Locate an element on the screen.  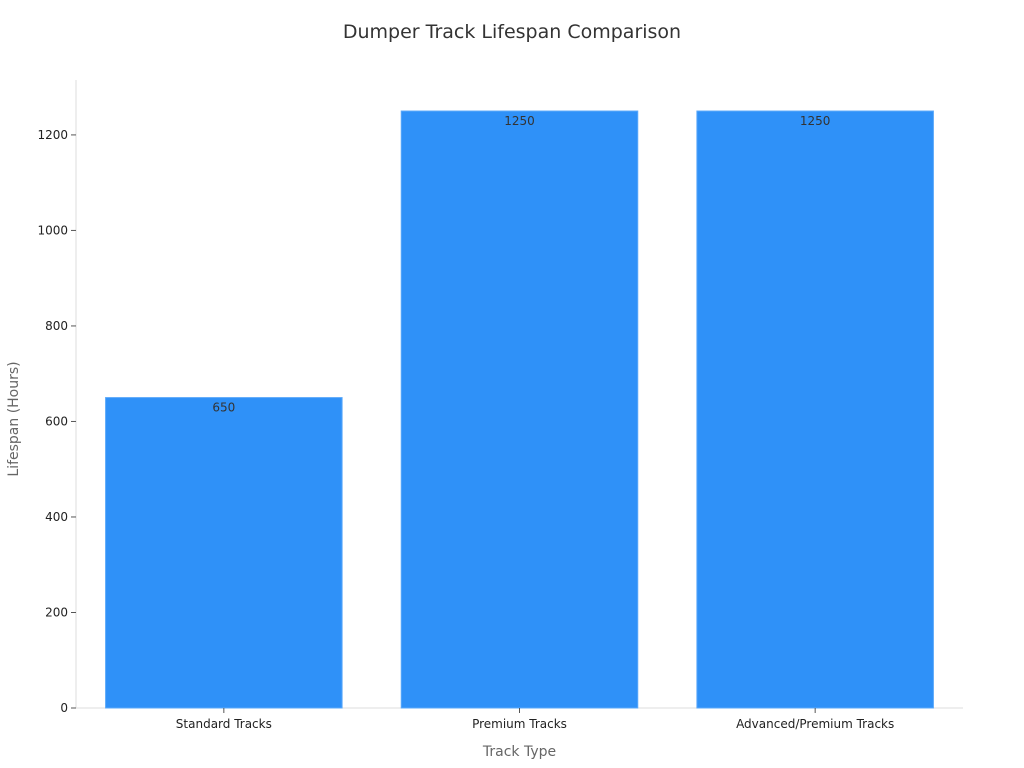
chart-title: Dumper Track Lifespan Comparison is located at coordinates (512, 32).